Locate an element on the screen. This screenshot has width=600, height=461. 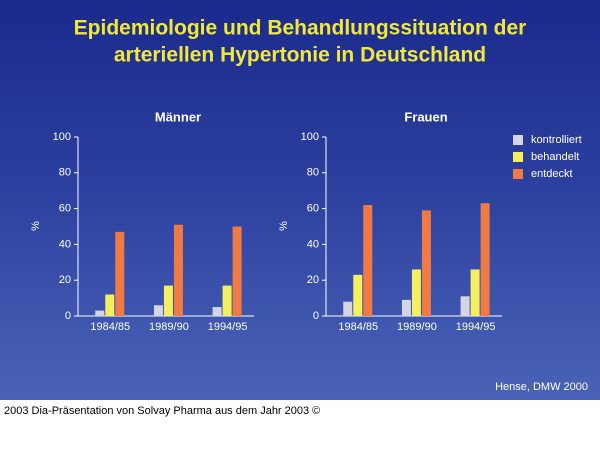
legend-label: entdeckt is located at coordinates (552, 174).